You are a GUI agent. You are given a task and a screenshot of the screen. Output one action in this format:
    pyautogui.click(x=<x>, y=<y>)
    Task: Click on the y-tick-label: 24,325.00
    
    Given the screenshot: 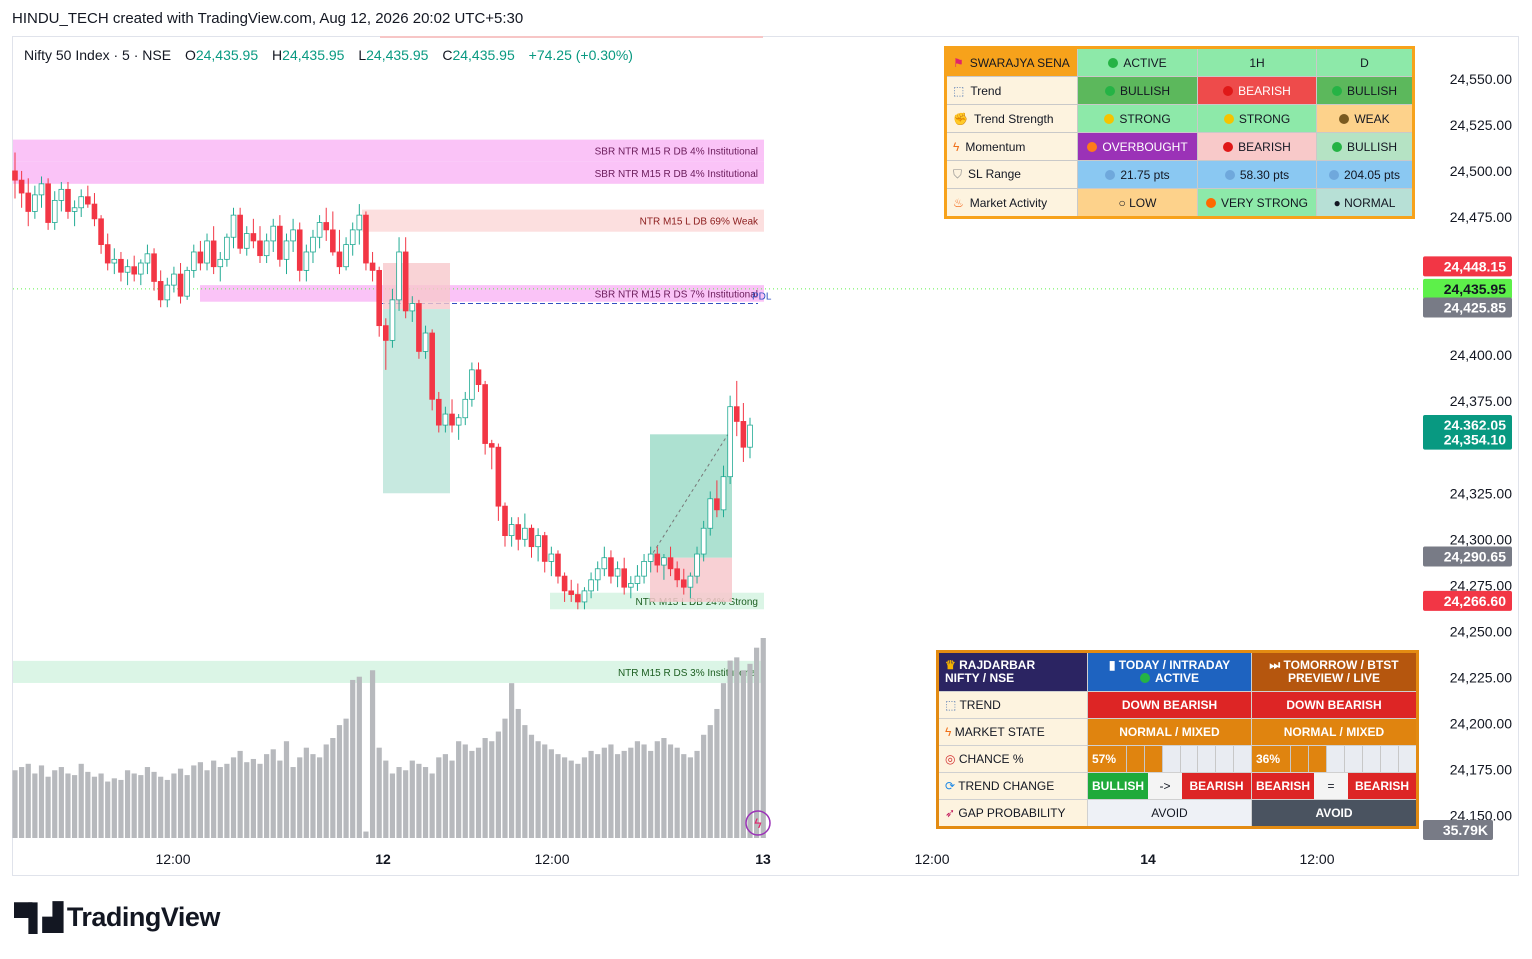 What is the action you would take?
    pyautogui.click(x=1481, y=493)
    